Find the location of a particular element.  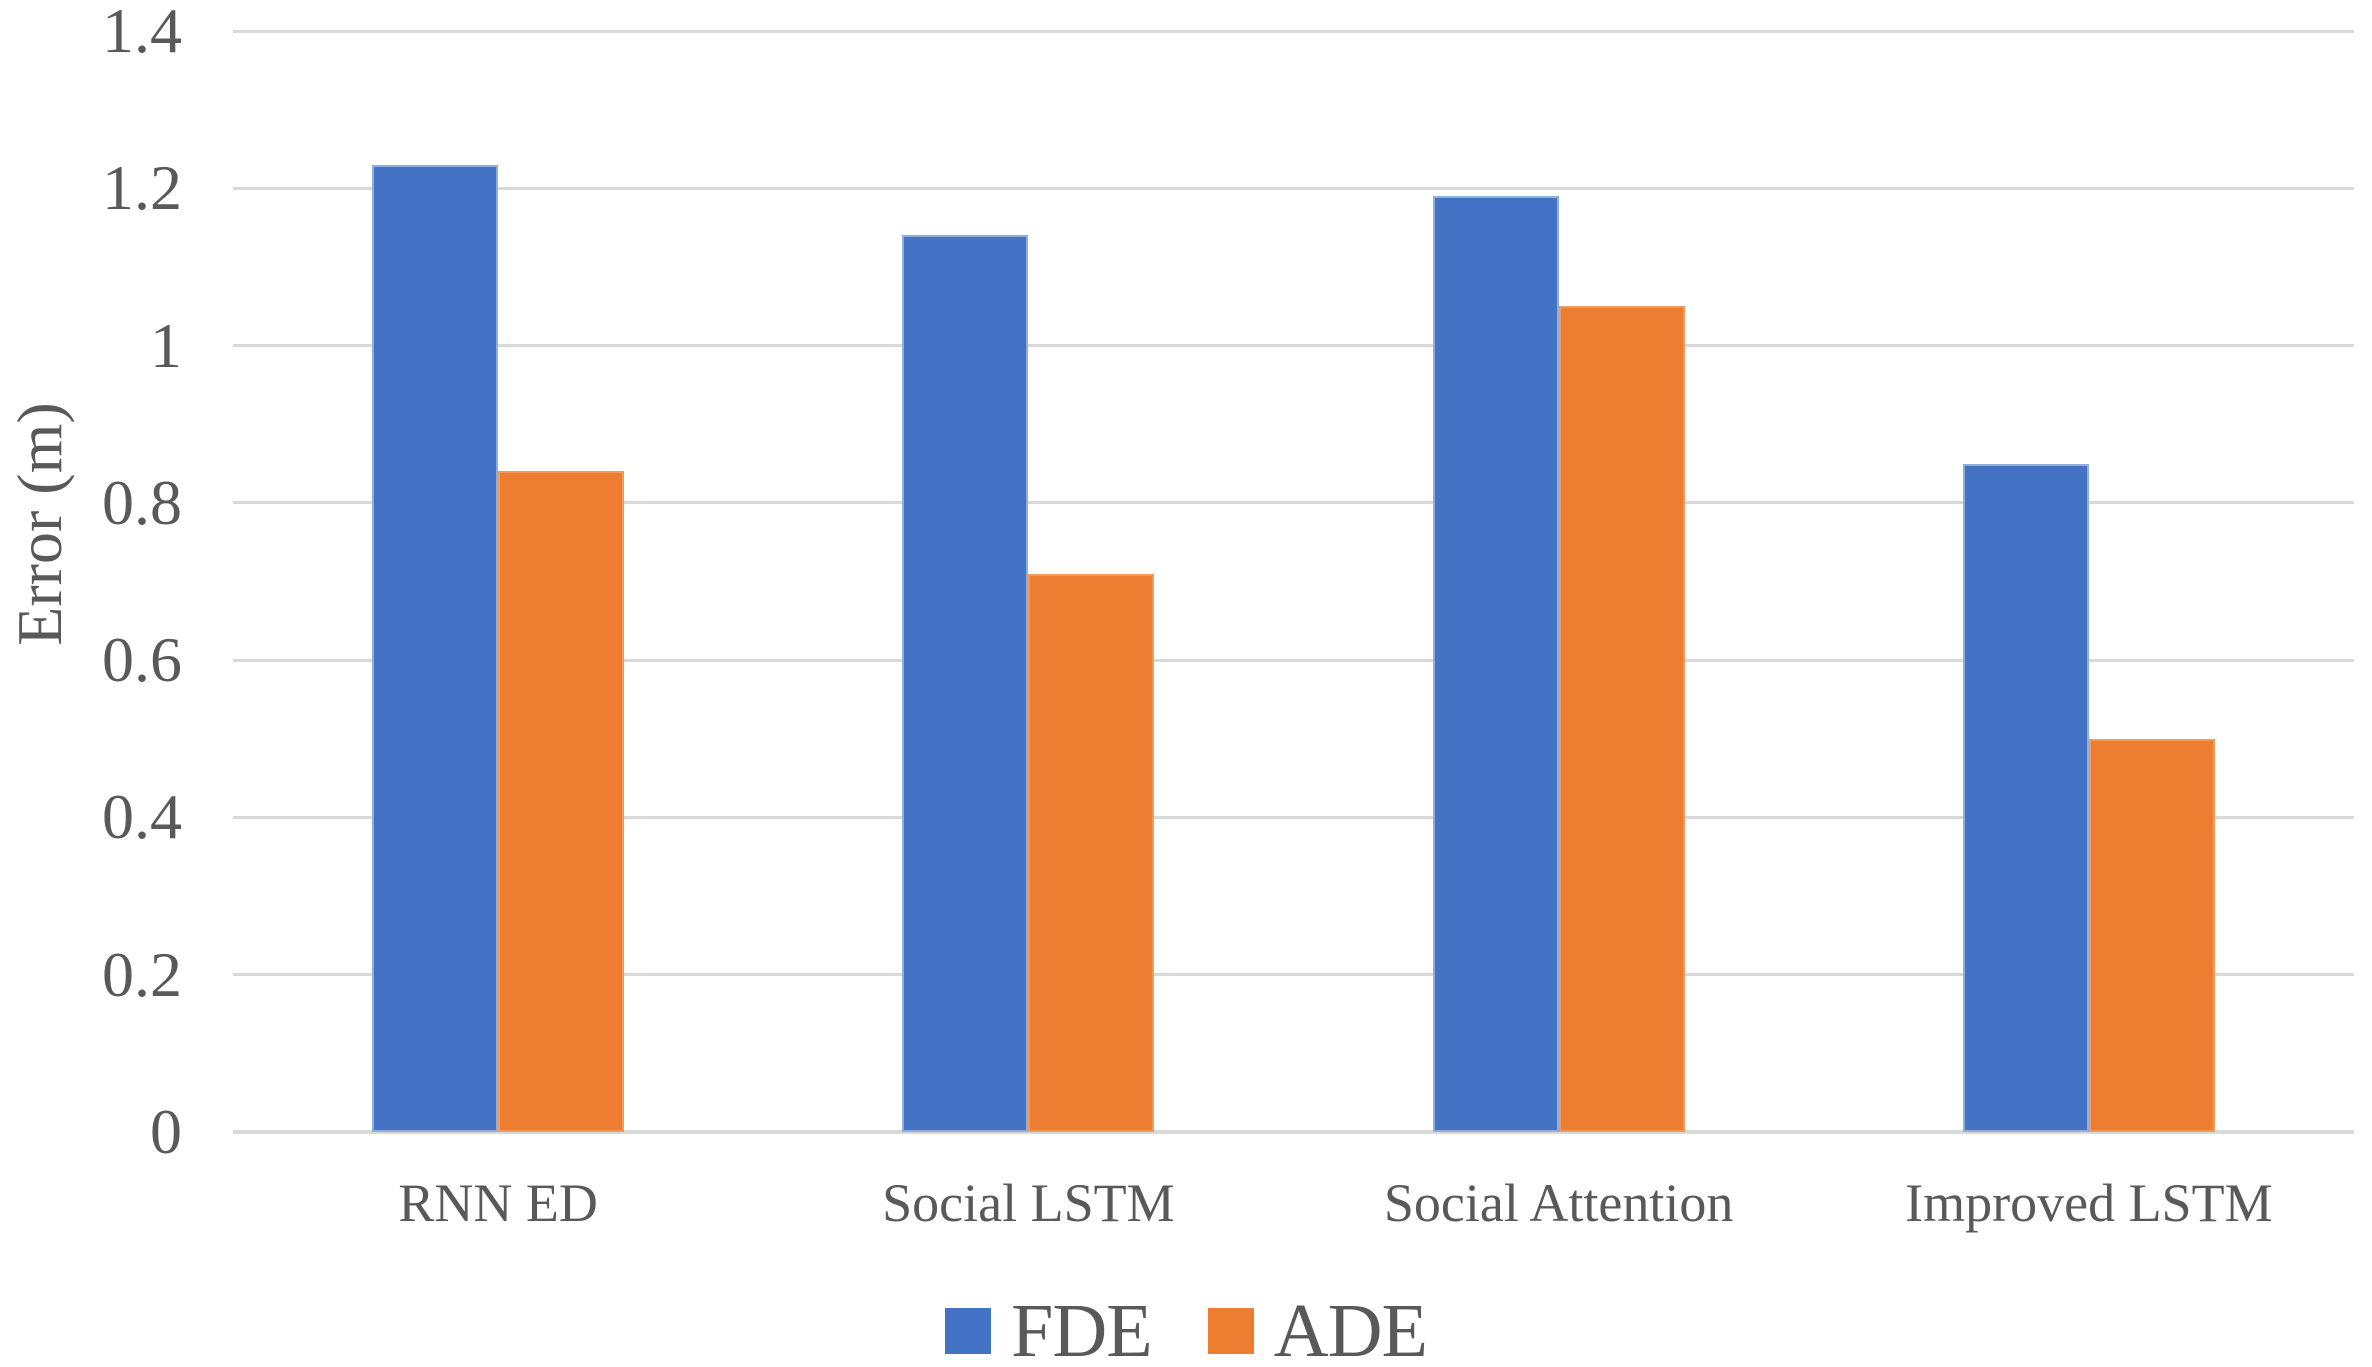

legend-item: ADE is located at coordinates (1317, 1328).